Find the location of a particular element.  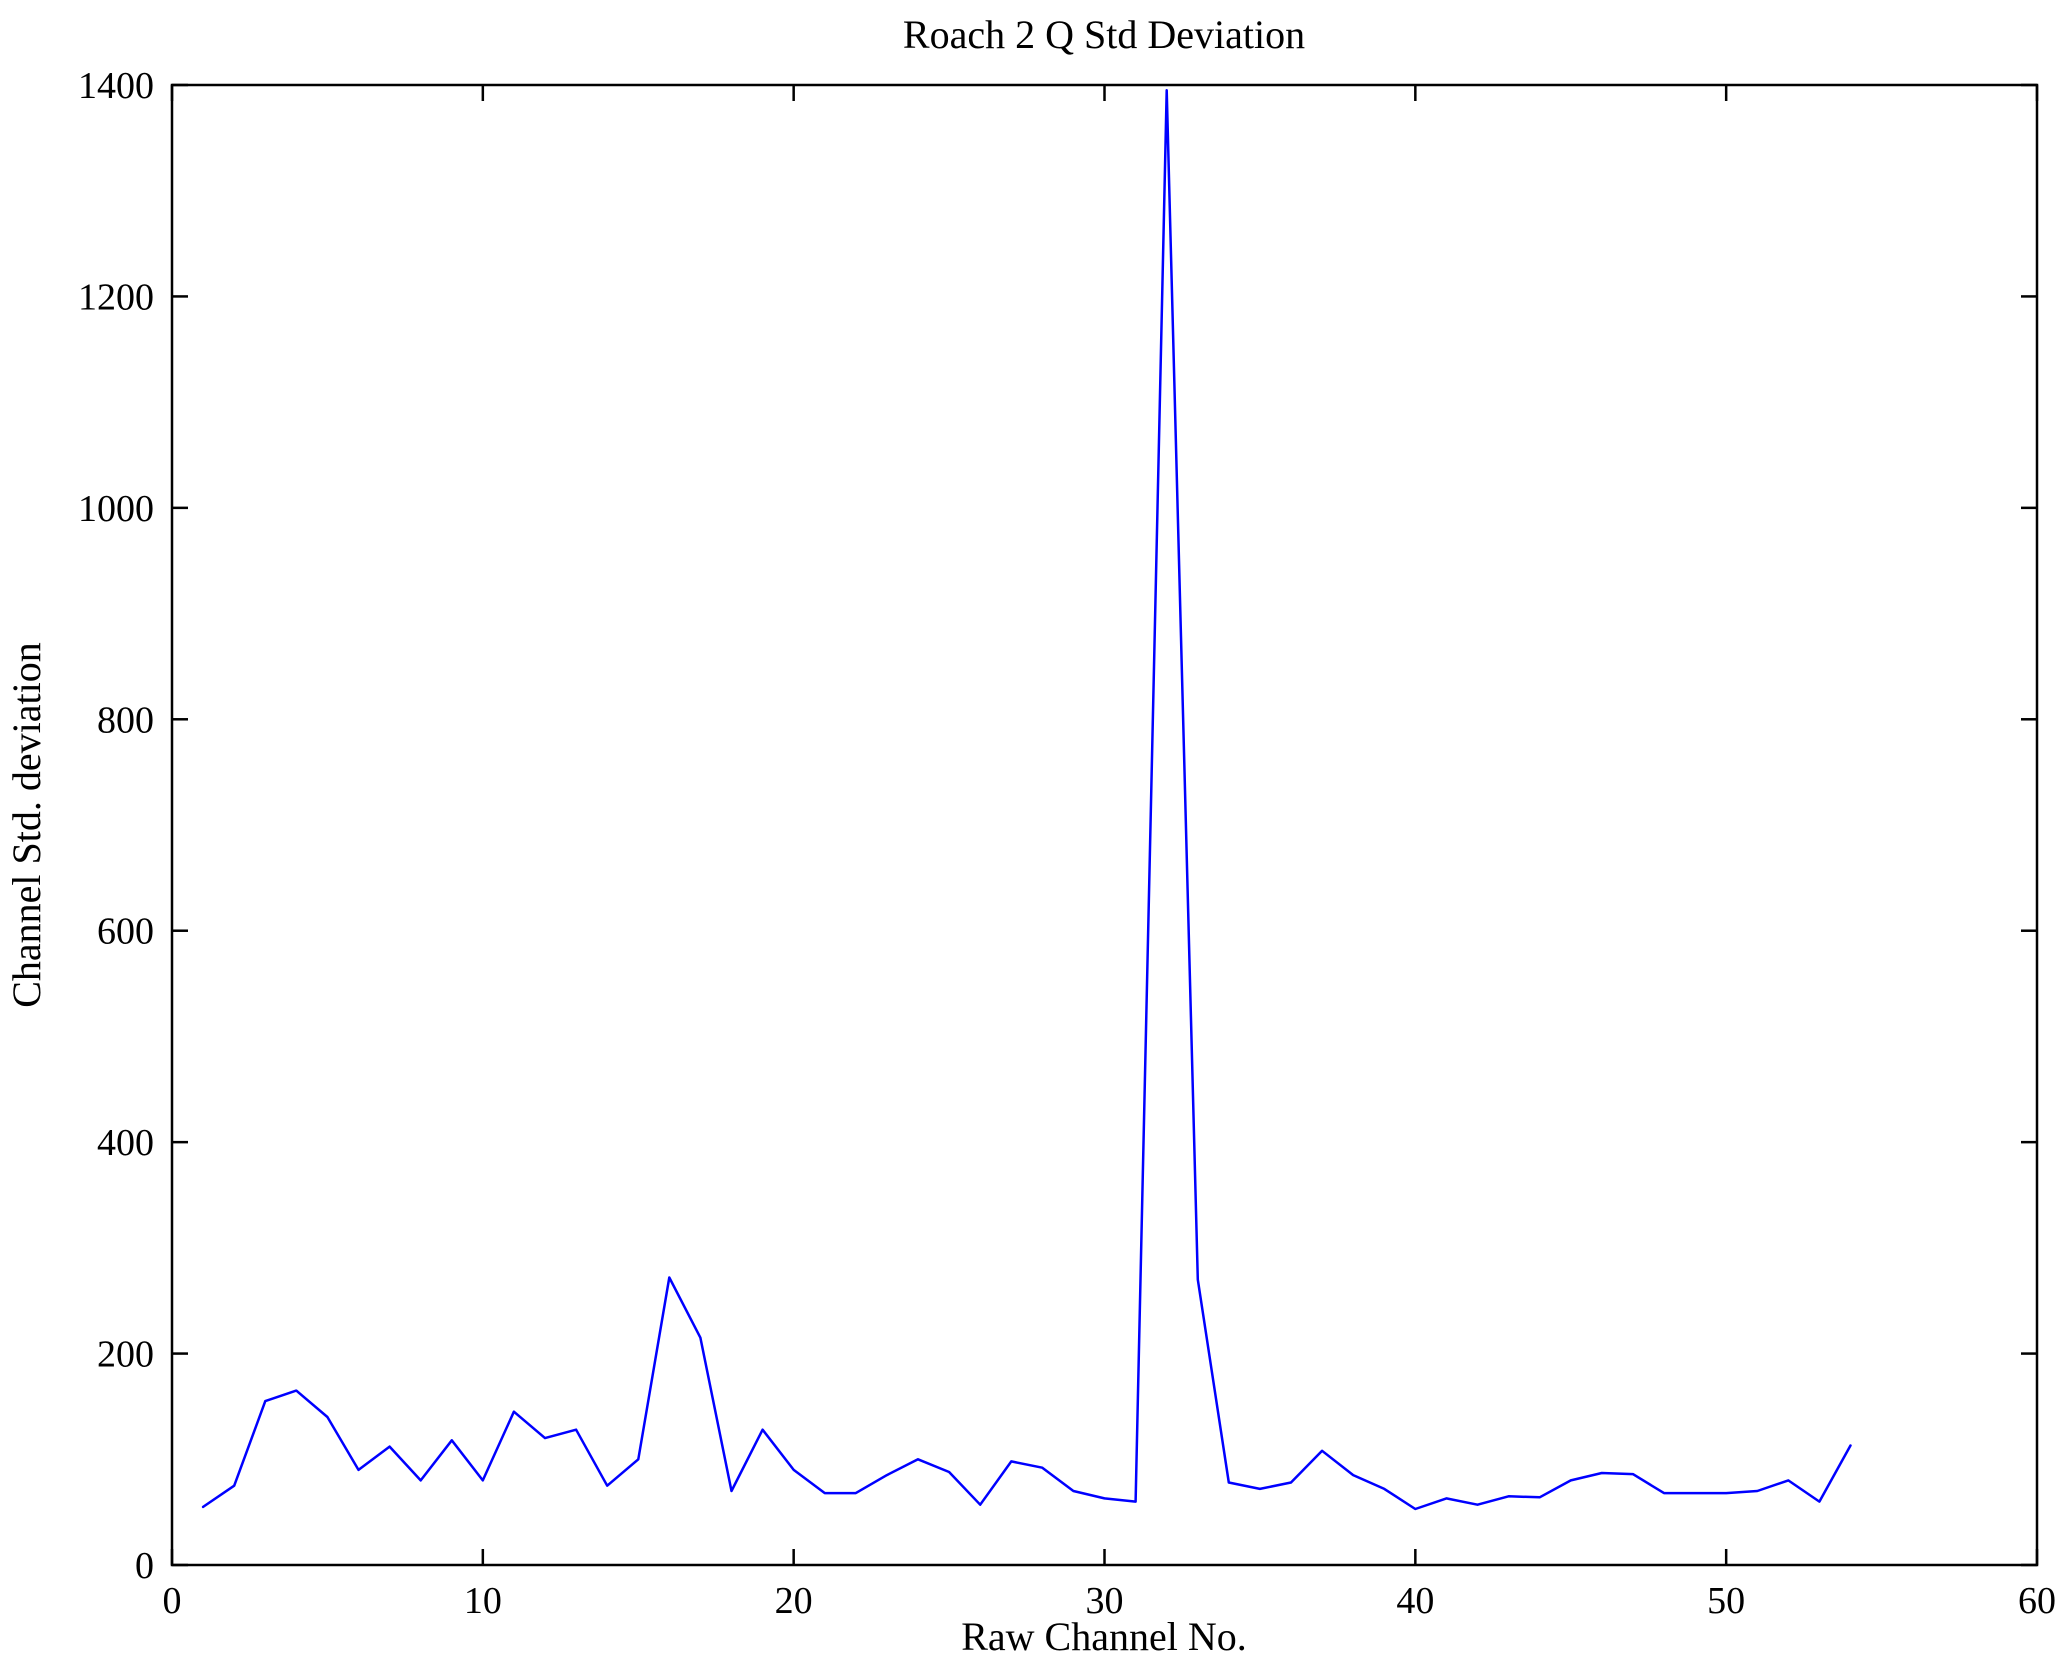

x-tick-label: 10 is located at coordinates (483, 1601).